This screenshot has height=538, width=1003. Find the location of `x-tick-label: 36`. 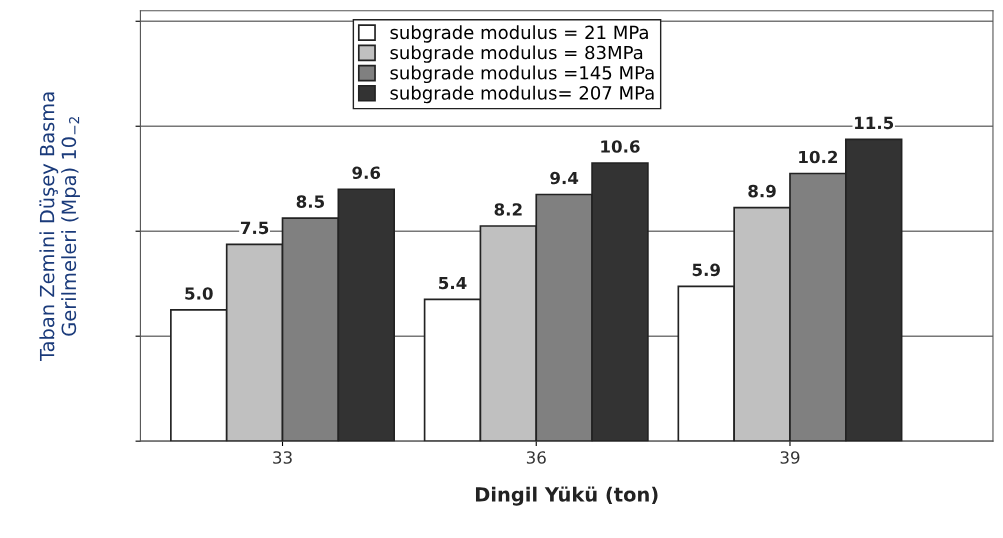

x-tick-label: 36 is located at coordinates (536, 457).